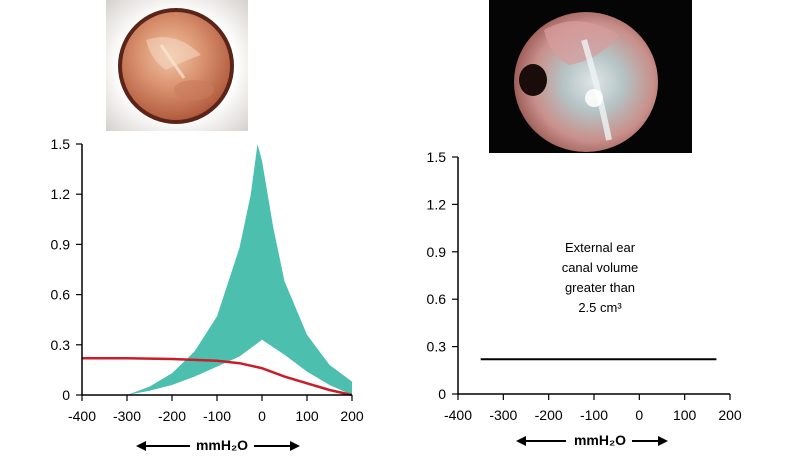 Image resolution: width=800 pixels, height=461 pixels. What do you see at coordinates (600, 287) in the screenshot?
I see `annotation-line: greater than` at bounding box center [600, 287].